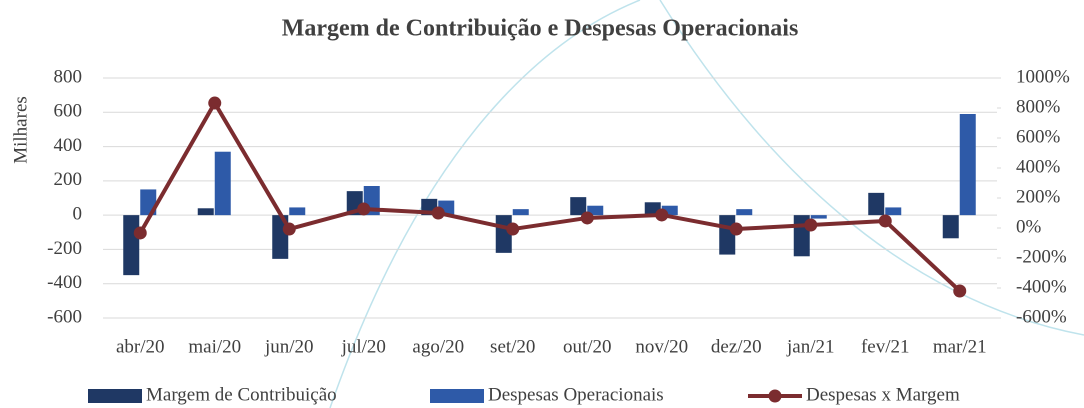 This screenshot has width=1084, height=408. What do you see at coordinates (1041, 256) in the screenshot?
I see `y2-tick-label: -200%` at bounding box center [1041, 256].